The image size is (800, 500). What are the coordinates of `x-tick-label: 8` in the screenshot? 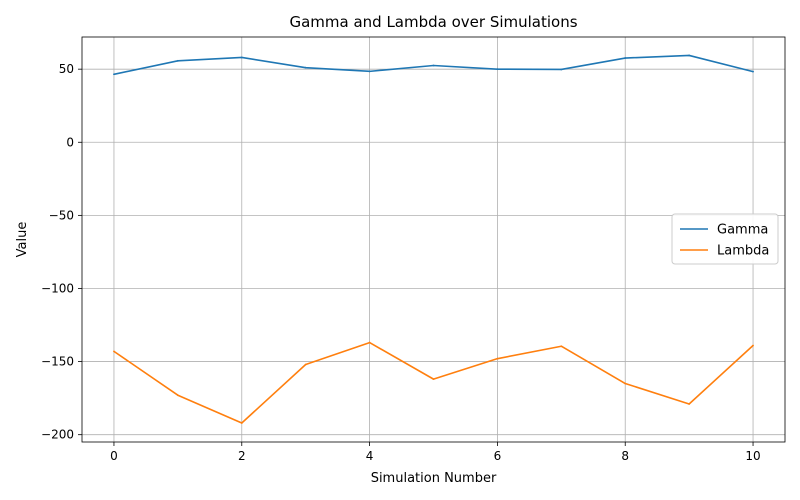 It's located at (625, 456).